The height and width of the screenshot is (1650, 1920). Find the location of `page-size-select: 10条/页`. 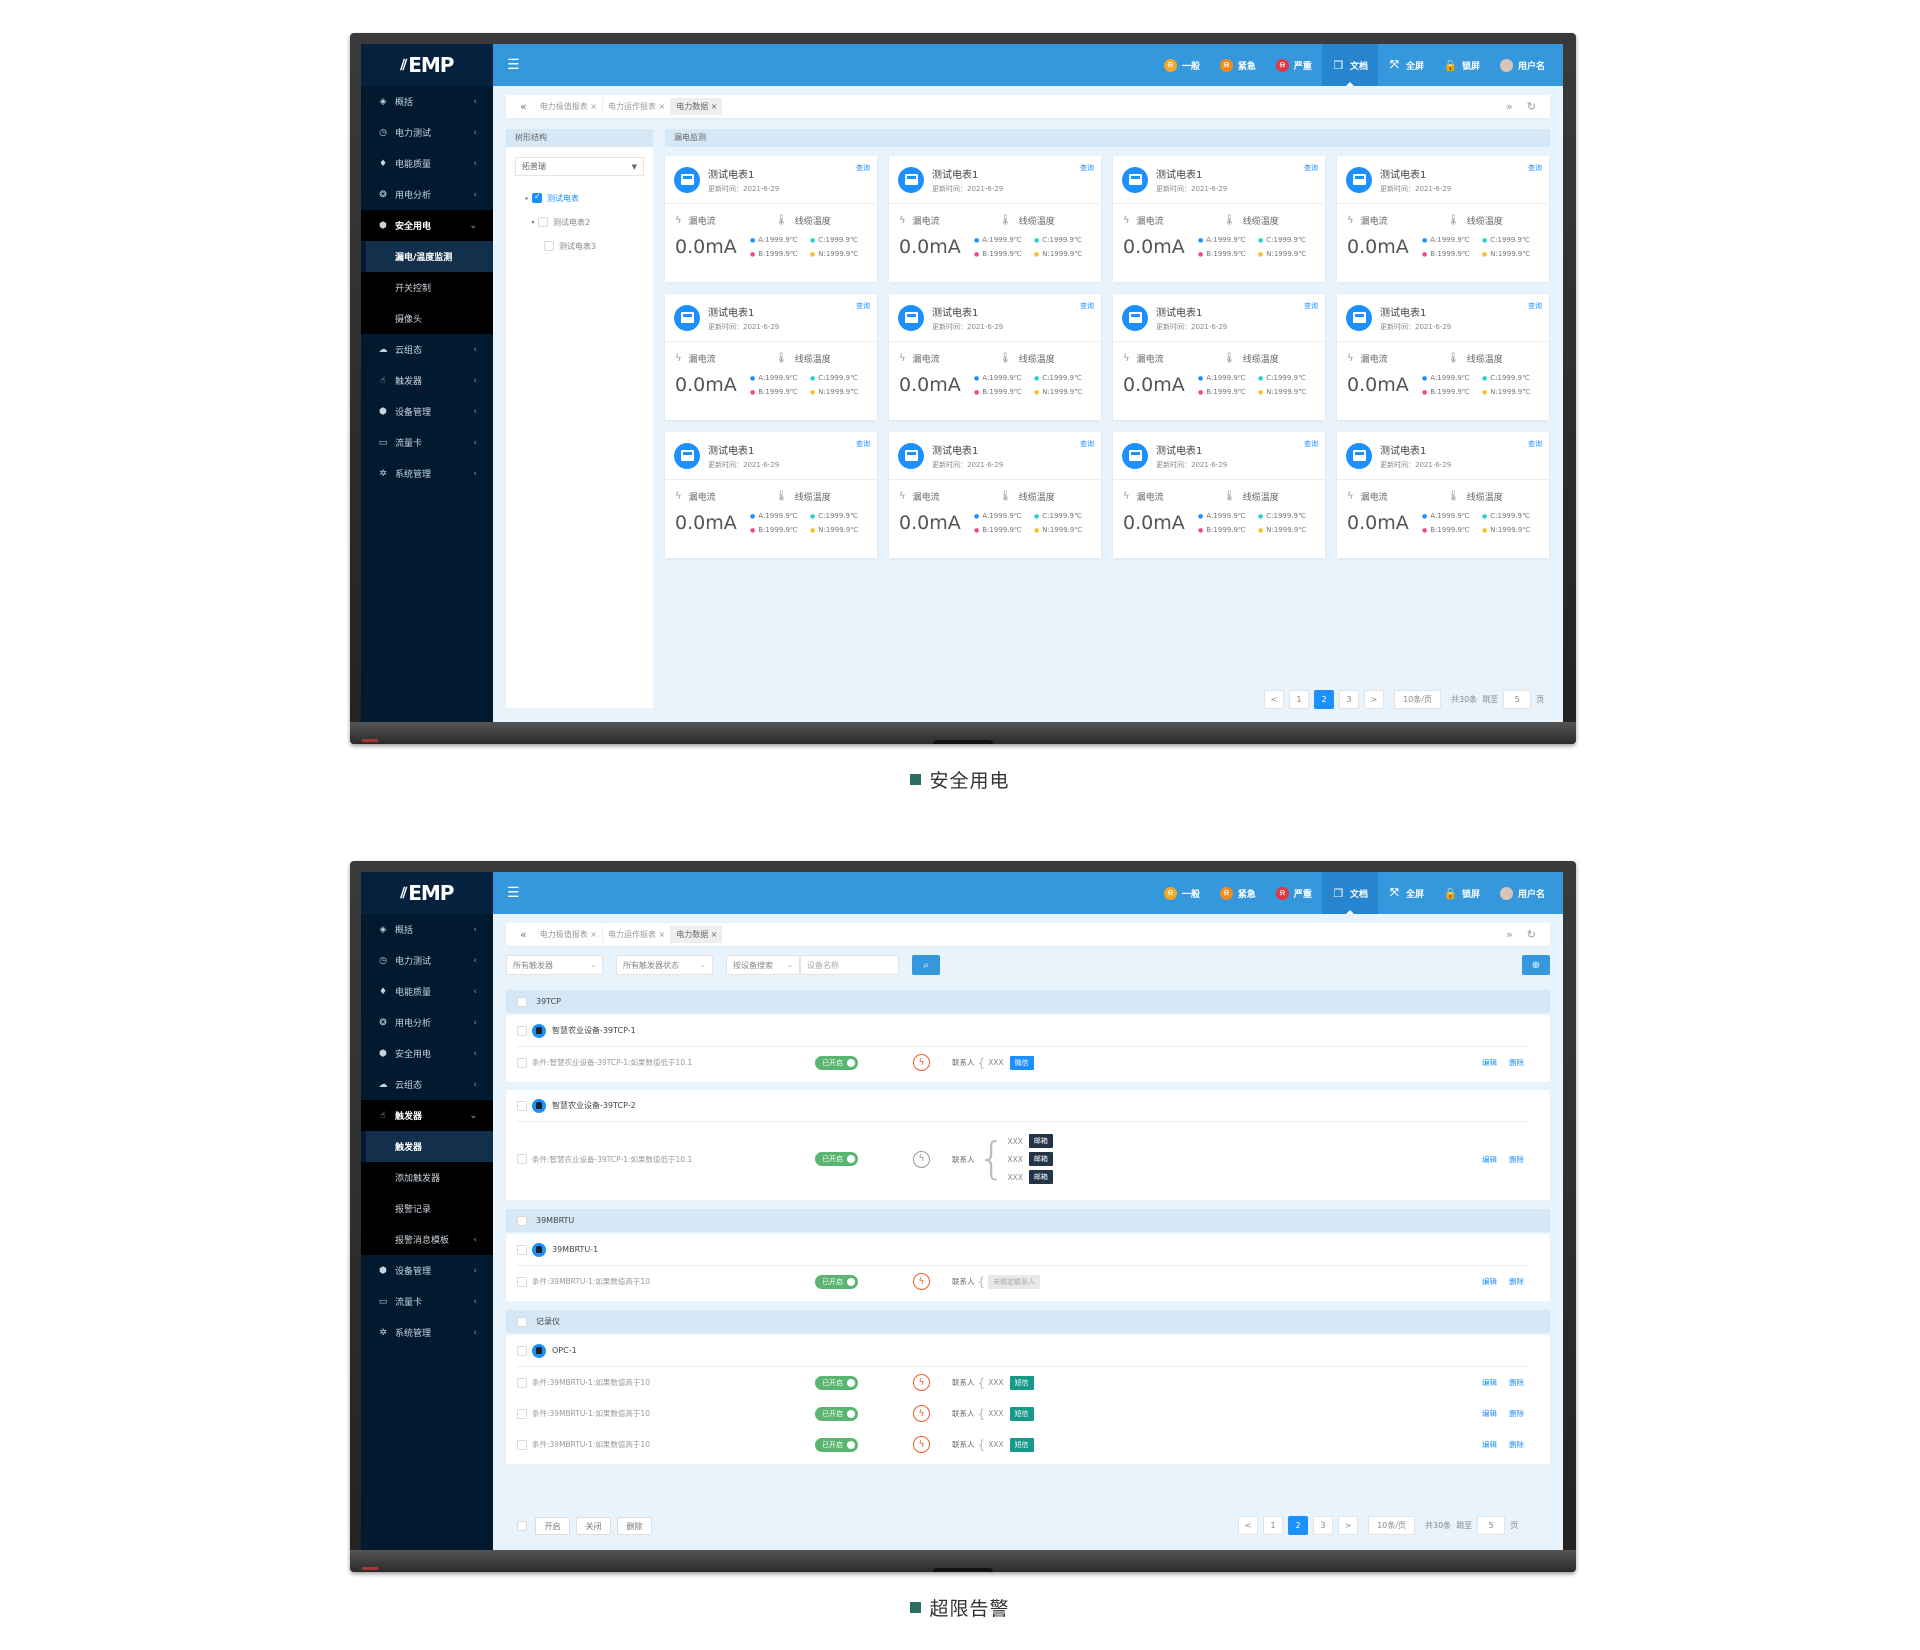

page-size-select: 10条/页 is located at coordinates (1391, 1525).